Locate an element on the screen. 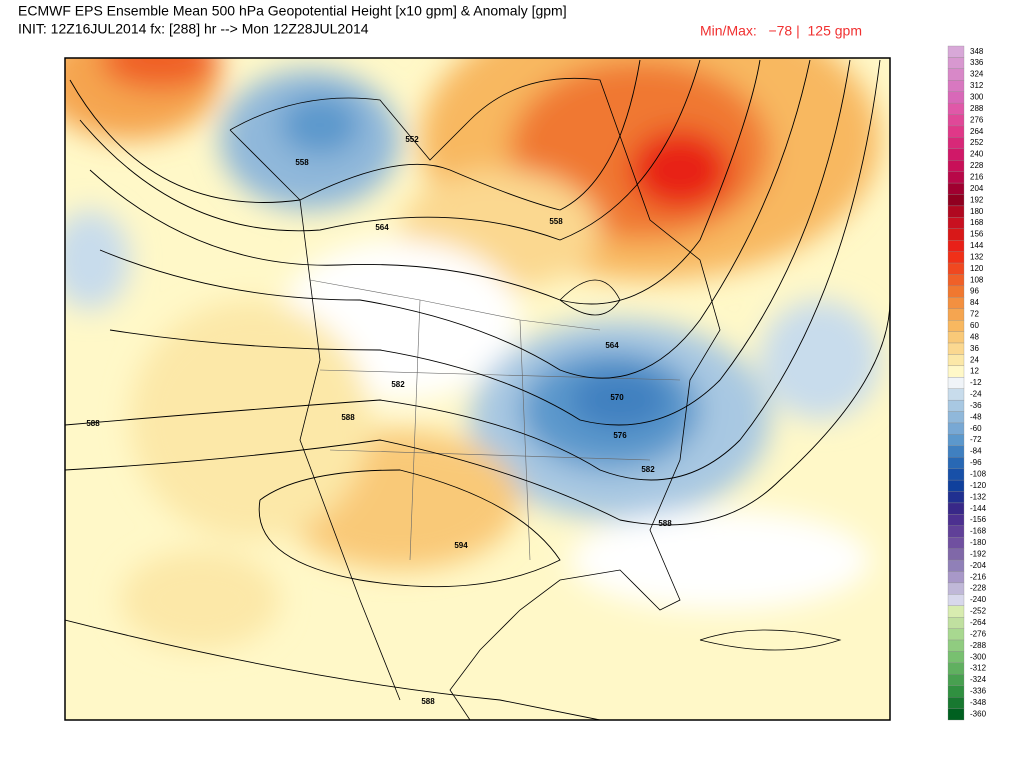 This screenshot has height=773, width=1024. colorbar-label: -192 is located at coordinates (978, 553).